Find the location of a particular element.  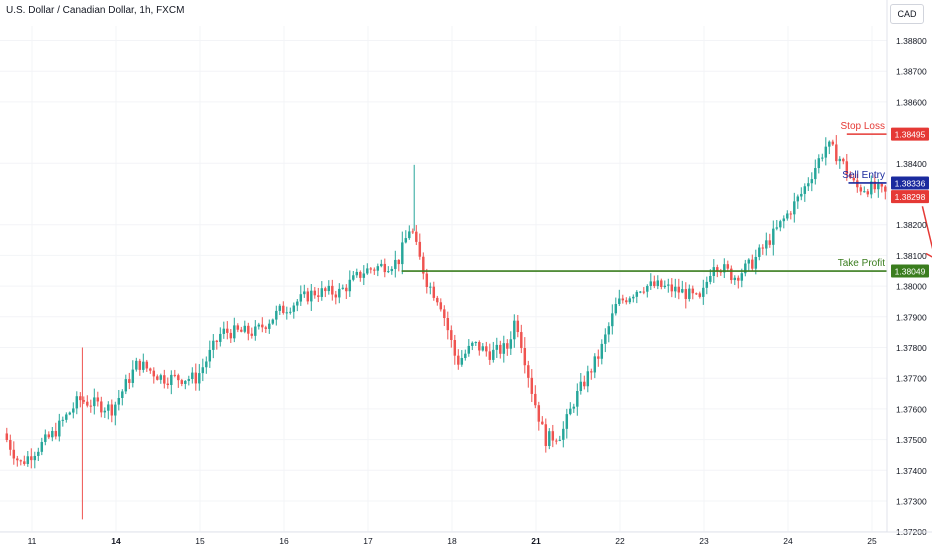

y-tick-label: 1.38600 is located at coordinates (911, 102).